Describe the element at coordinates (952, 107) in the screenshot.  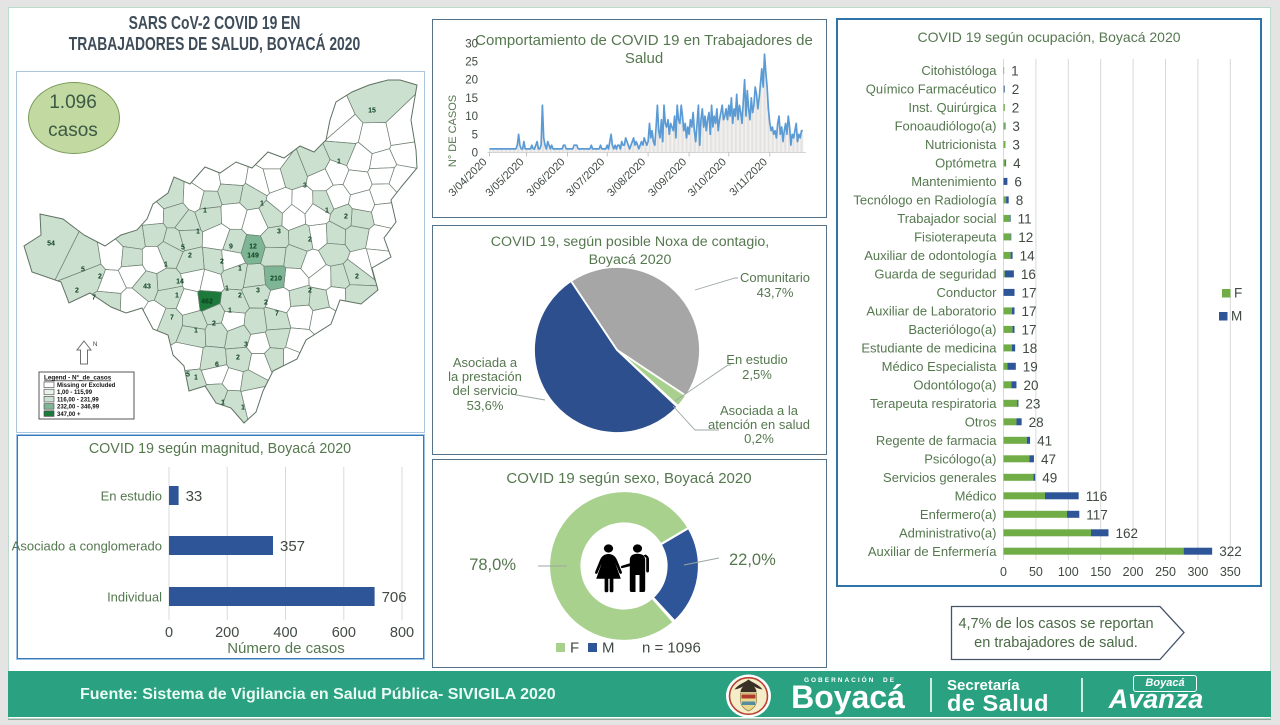
I see `svg-text: Inst. Quirúrgica` at that location.